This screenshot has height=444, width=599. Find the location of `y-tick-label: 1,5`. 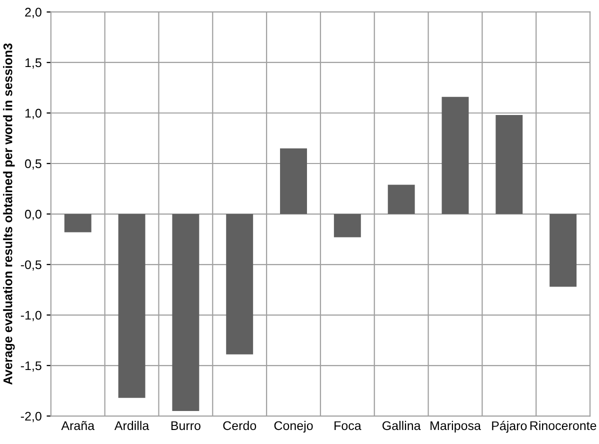

y-tick-label: 1,5 is located at coordinates (33, 63).